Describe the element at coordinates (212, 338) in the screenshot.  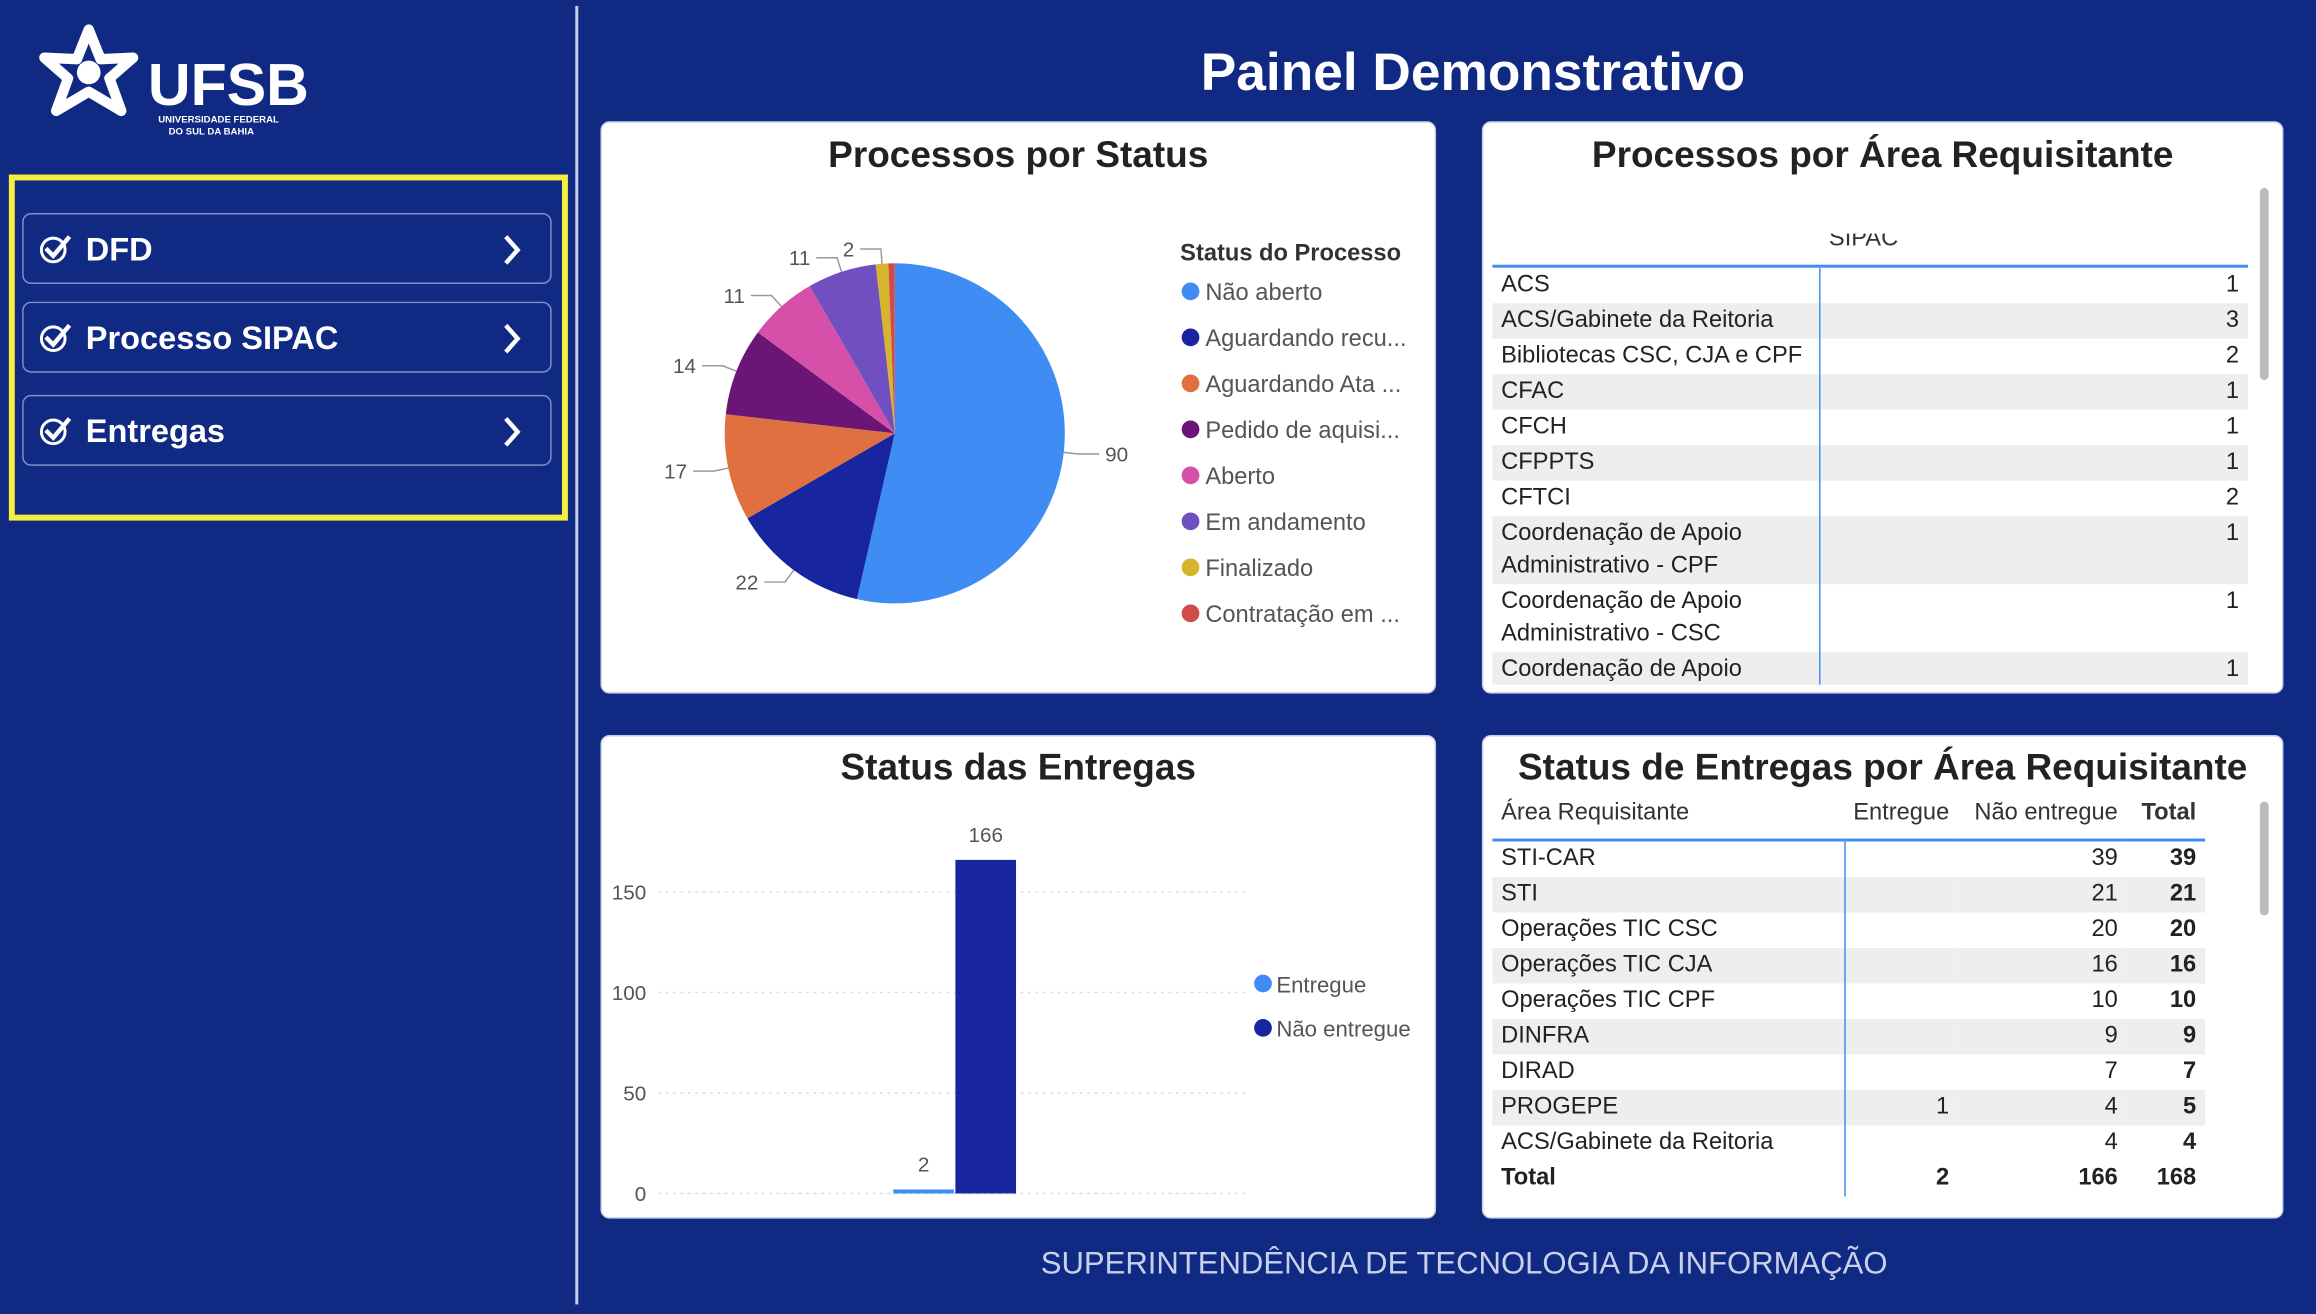
I see `nav-label: Processo SIPAC` at that location.